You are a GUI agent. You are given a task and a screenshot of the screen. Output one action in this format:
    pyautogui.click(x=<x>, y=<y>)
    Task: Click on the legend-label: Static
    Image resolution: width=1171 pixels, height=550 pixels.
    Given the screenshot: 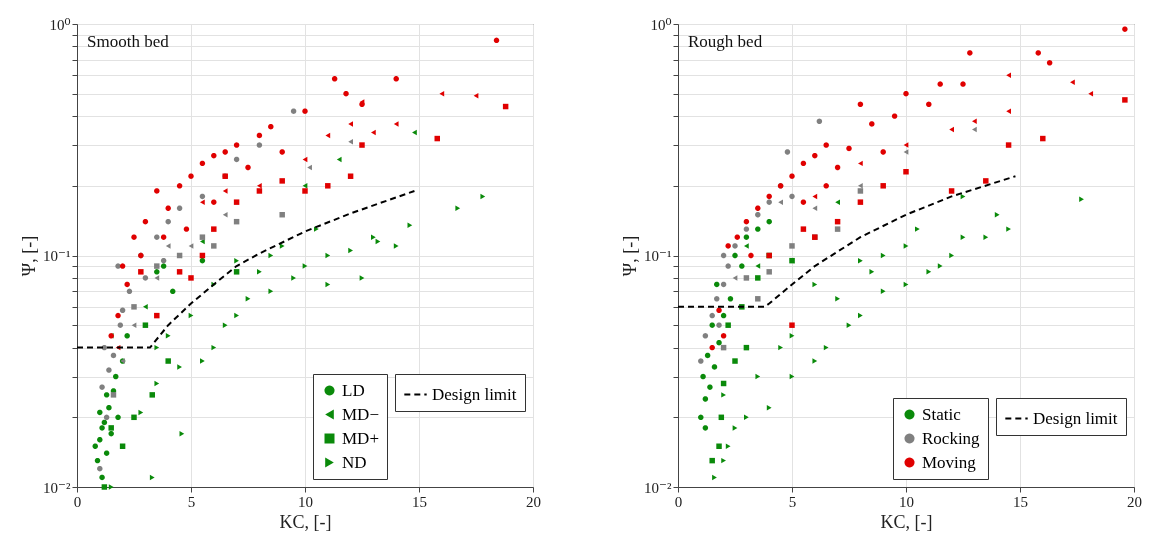 What is the action you would take?
    pyautogui.click(x=942, y=414)
    